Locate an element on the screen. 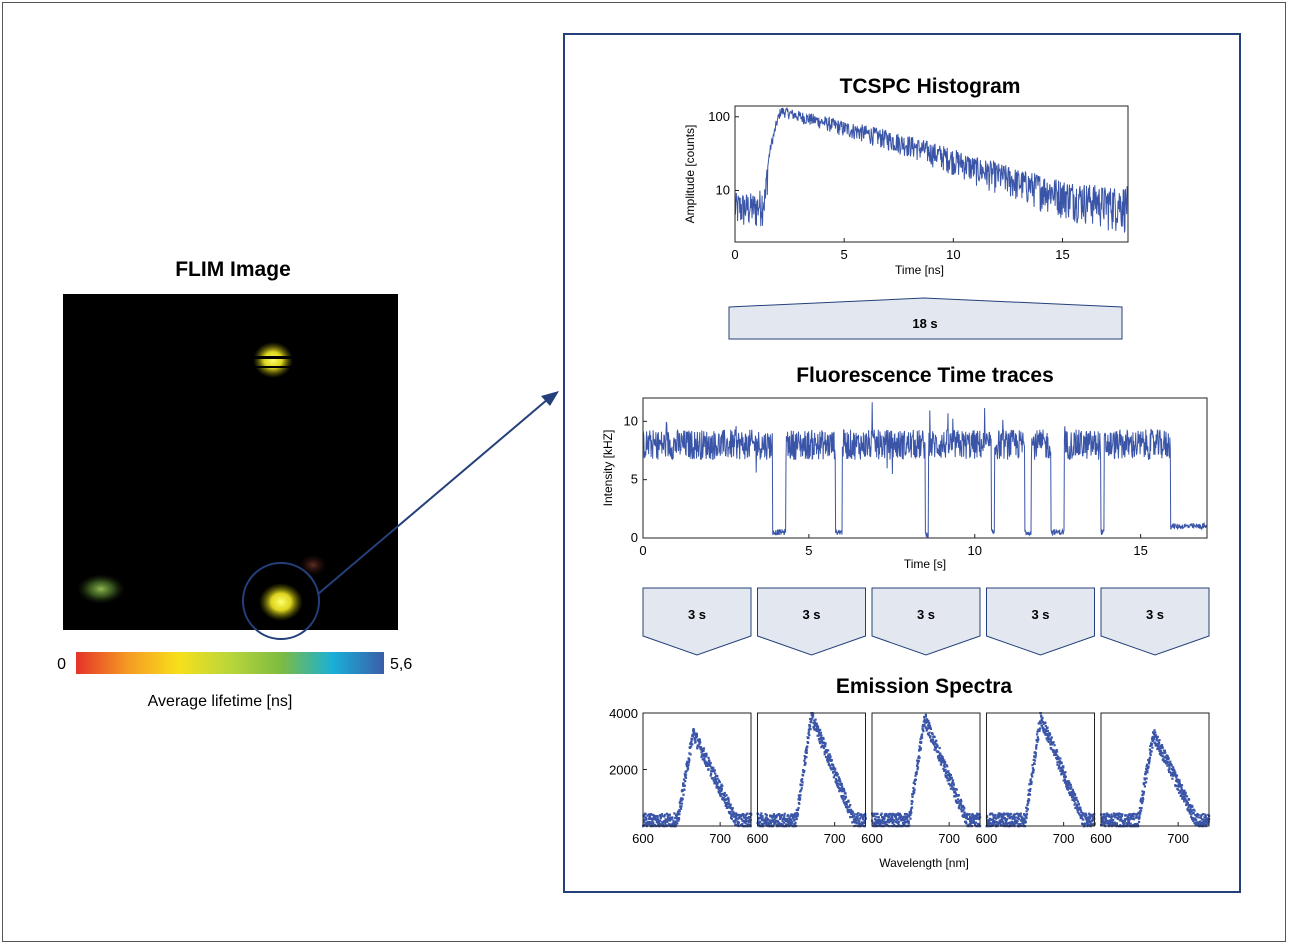  tcspc-series-line is located at coordinates (931, 170).